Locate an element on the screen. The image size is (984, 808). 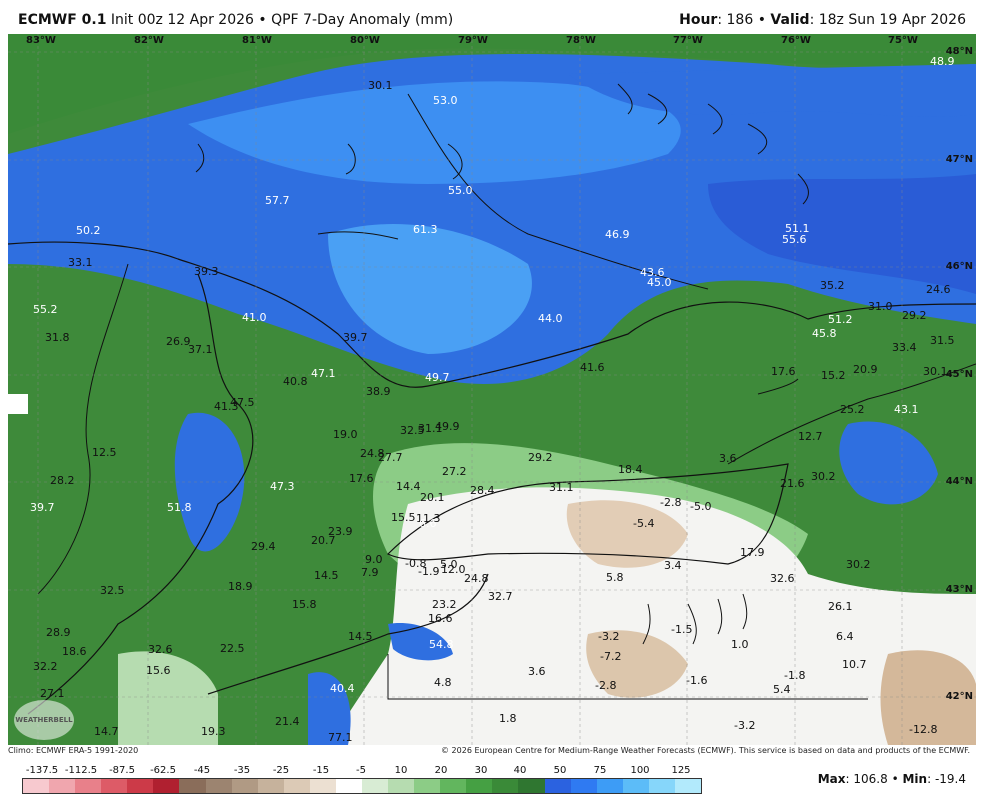
point-value: 22.5 is located at coordinates (232, 648).